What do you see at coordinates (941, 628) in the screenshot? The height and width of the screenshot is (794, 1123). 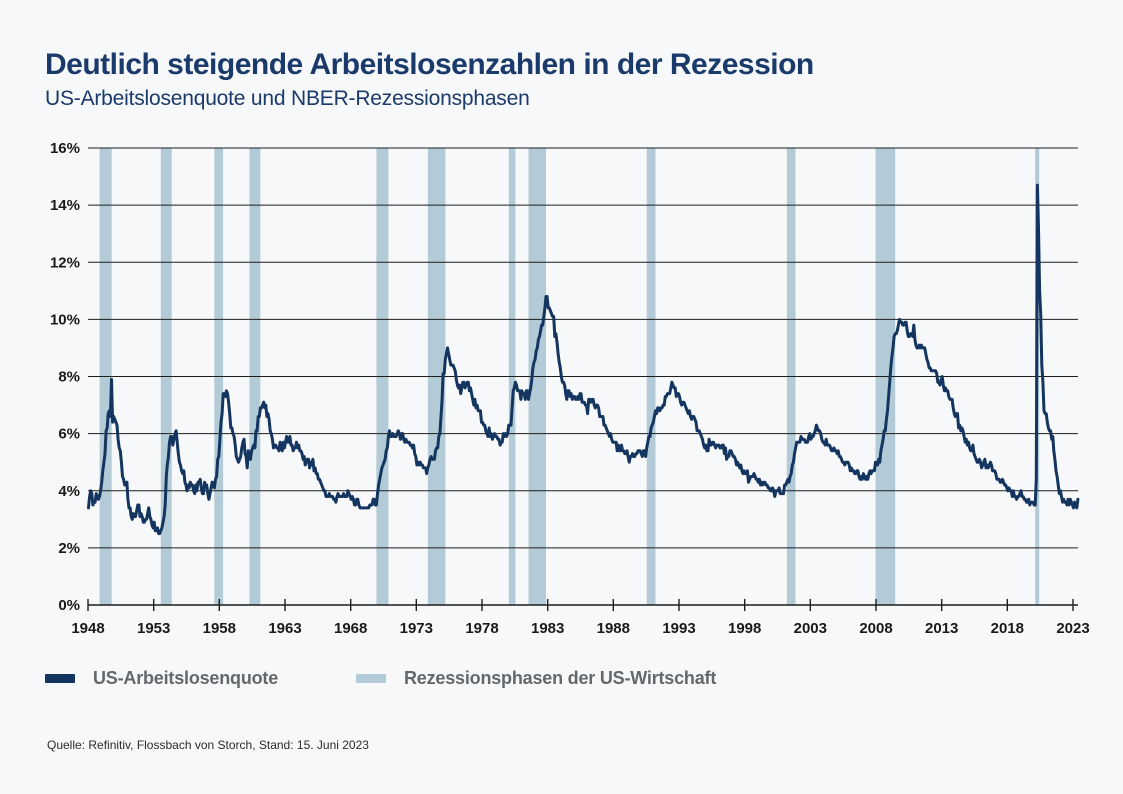 I see `x-axis-label: 2013` at bounding box center [941, 628].